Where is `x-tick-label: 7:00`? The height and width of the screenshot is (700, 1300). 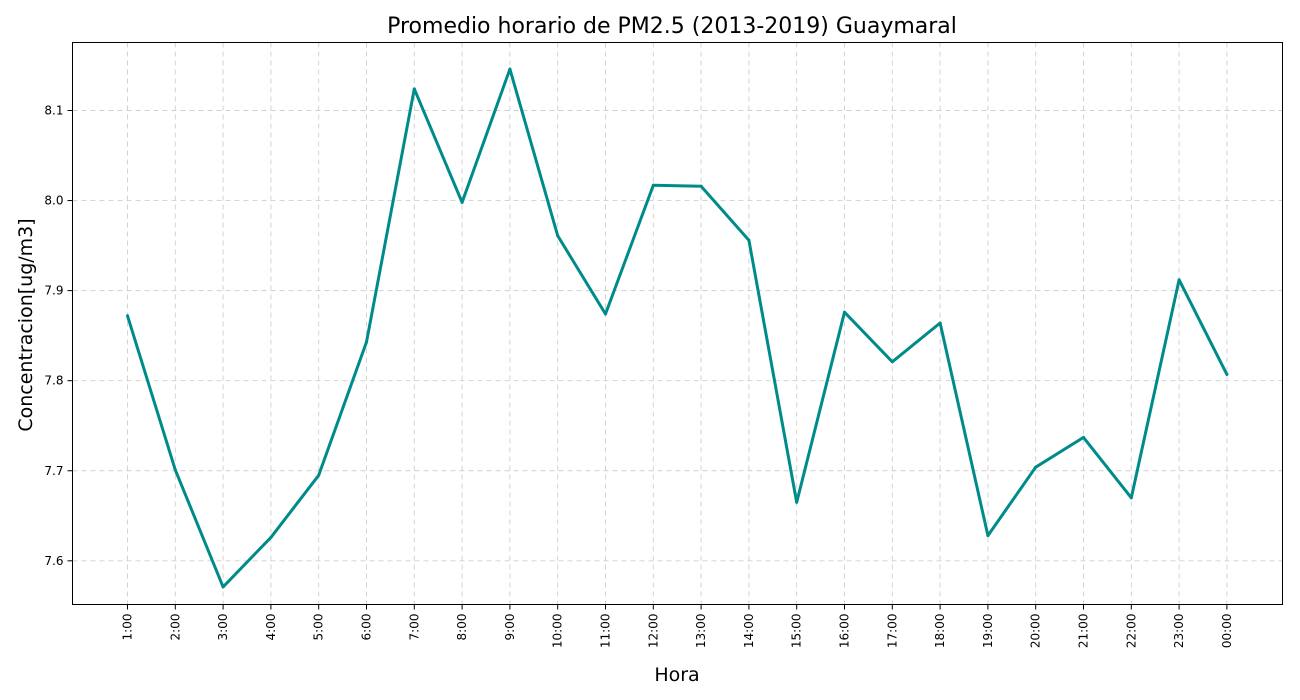 x-tick-label: 7:00 is located at coordinates (414, 627).